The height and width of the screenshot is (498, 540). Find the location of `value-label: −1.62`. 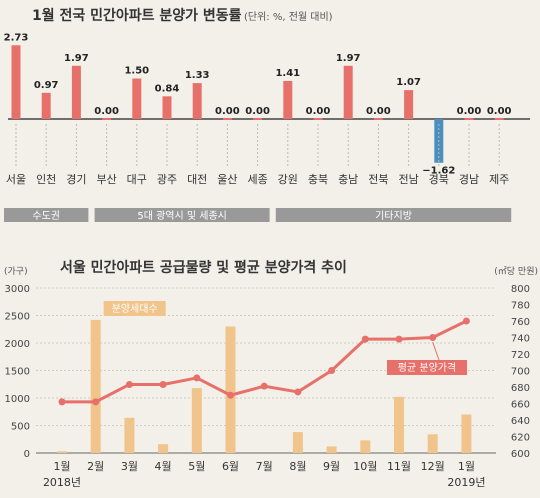

value-label: −1.62 is located at coordinates (438, 171).